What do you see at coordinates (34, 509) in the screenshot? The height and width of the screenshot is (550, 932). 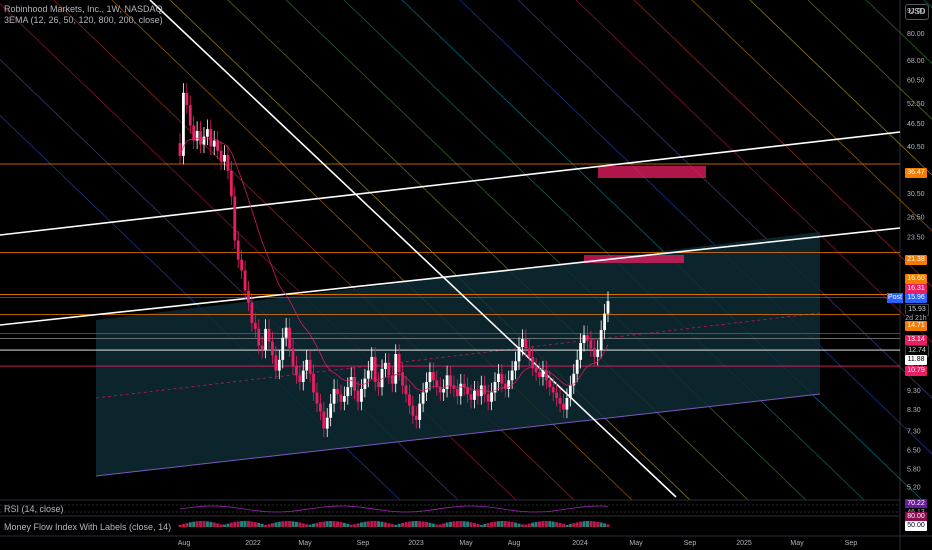 I see `rsi-label: RSI (14, close)` at bounding box center [34, 509].